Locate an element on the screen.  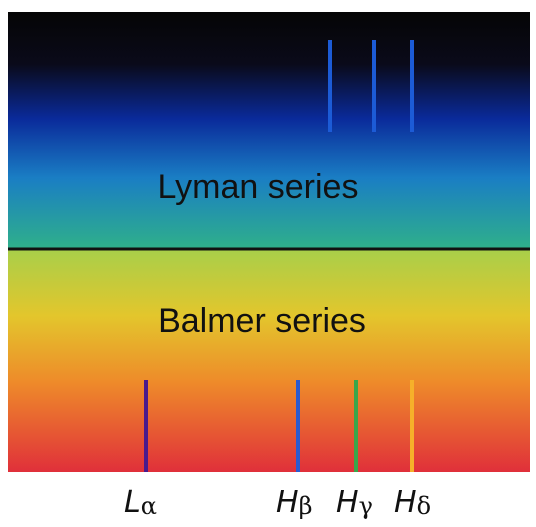
line-label: Hβ is located at coordinates (294, 502).